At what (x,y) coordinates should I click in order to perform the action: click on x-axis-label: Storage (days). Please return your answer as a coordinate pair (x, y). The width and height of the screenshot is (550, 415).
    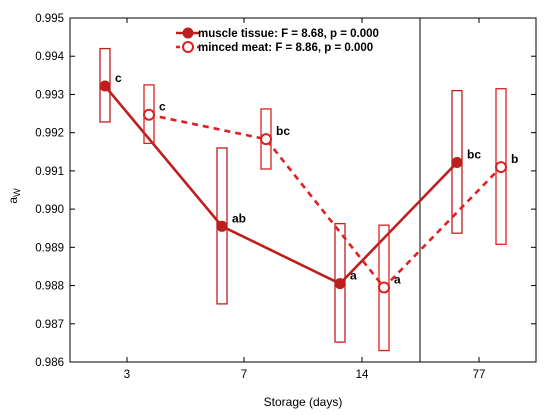
    Looking at the image, I should click on (303, 402).